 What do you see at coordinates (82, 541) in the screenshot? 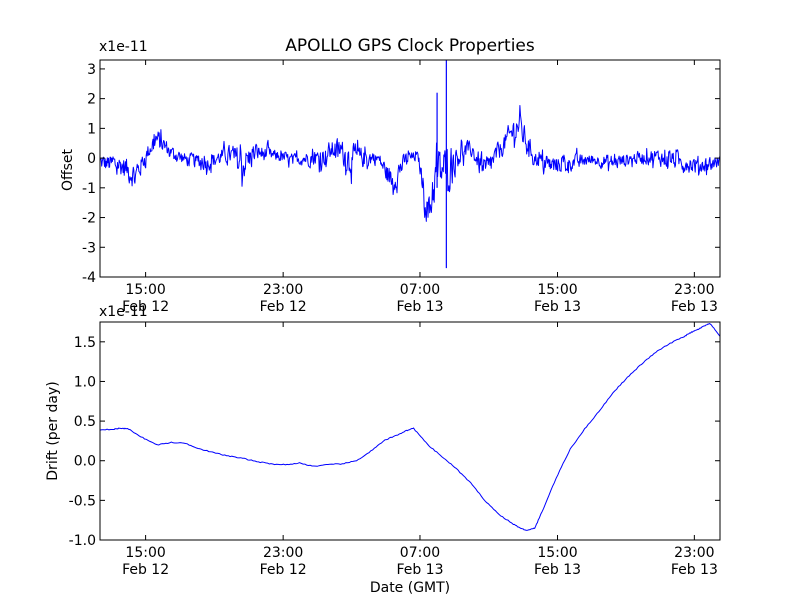
I see `drift-ytick-label: -1.0` at bounding box center [82, 541].